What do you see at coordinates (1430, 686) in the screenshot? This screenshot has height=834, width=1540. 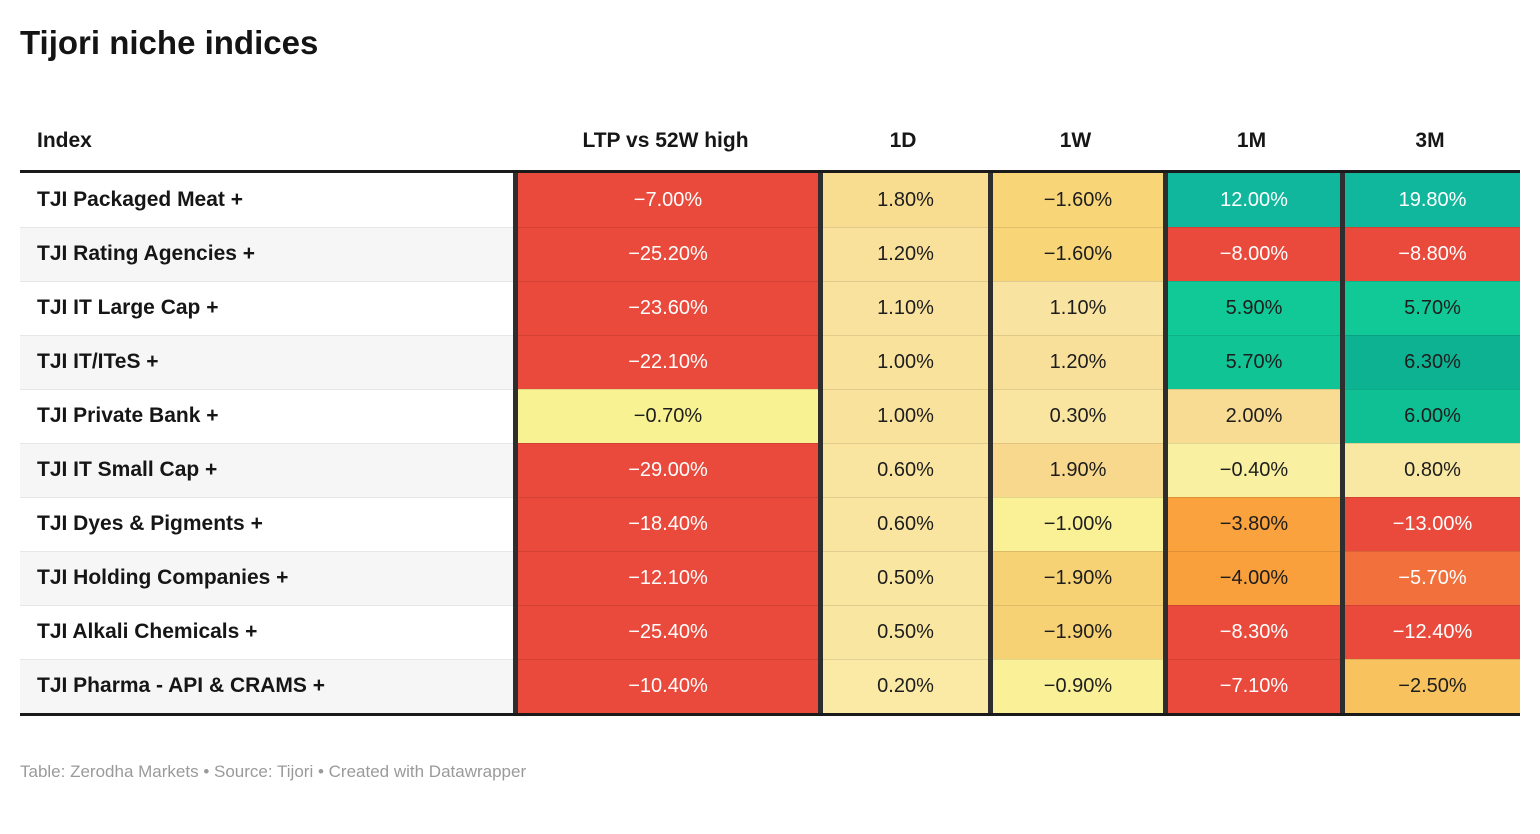 I see `value-cell: −2.50%` at bounding box center [1430, 686].